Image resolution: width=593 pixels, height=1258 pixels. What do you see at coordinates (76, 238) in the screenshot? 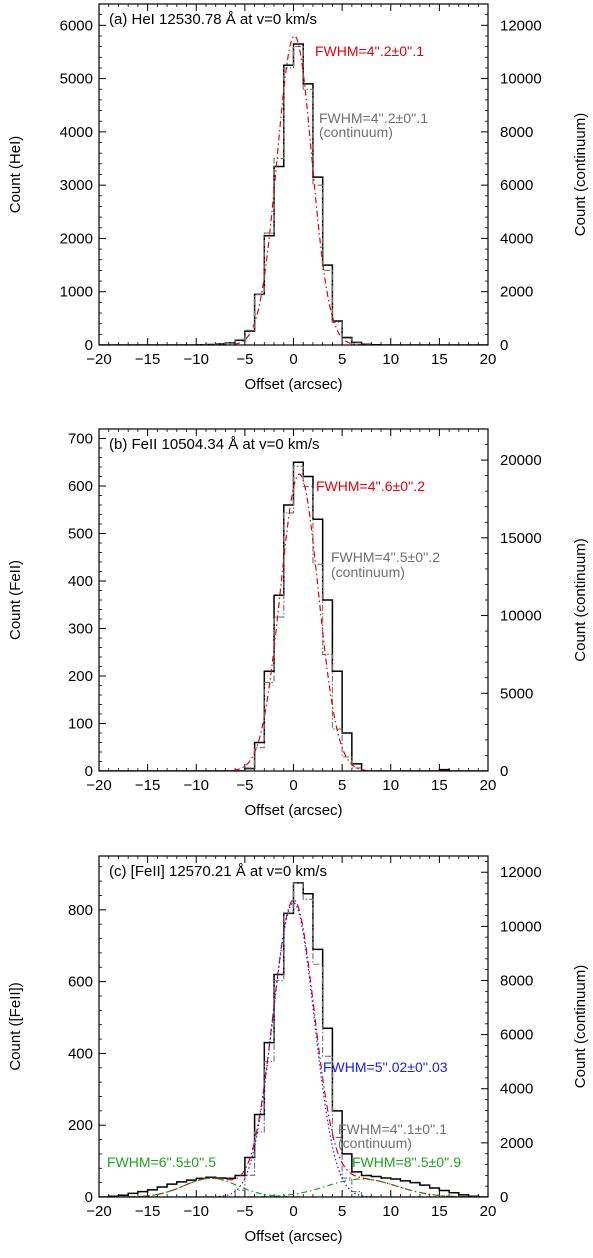
I see `y-tick-label-left: 2000` at bounding box center [76, 238].